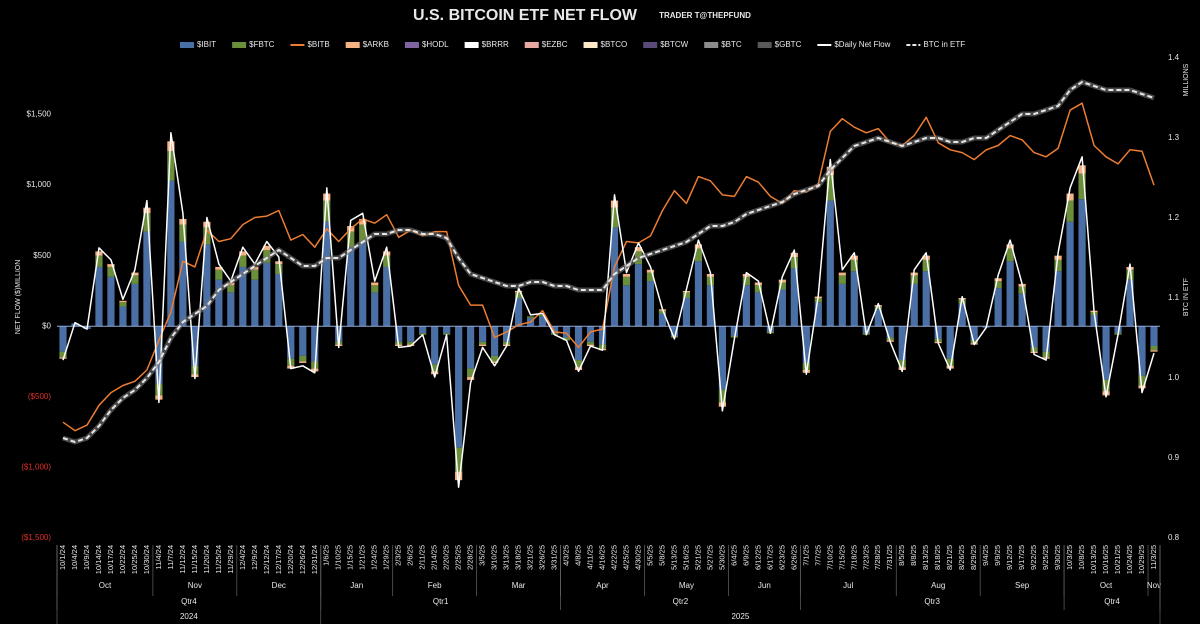  I want to click on x-tick-label: 3/5/25, so click(482, 555).